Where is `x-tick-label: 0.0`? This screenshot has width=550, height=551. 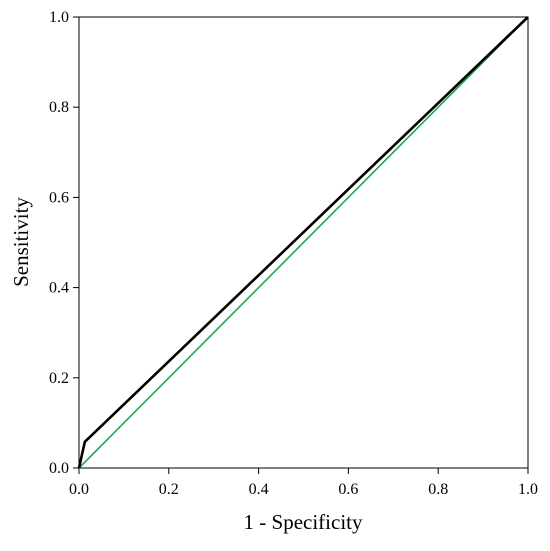 x-tick-label: 0.0 is located at coordinates (79, 489).